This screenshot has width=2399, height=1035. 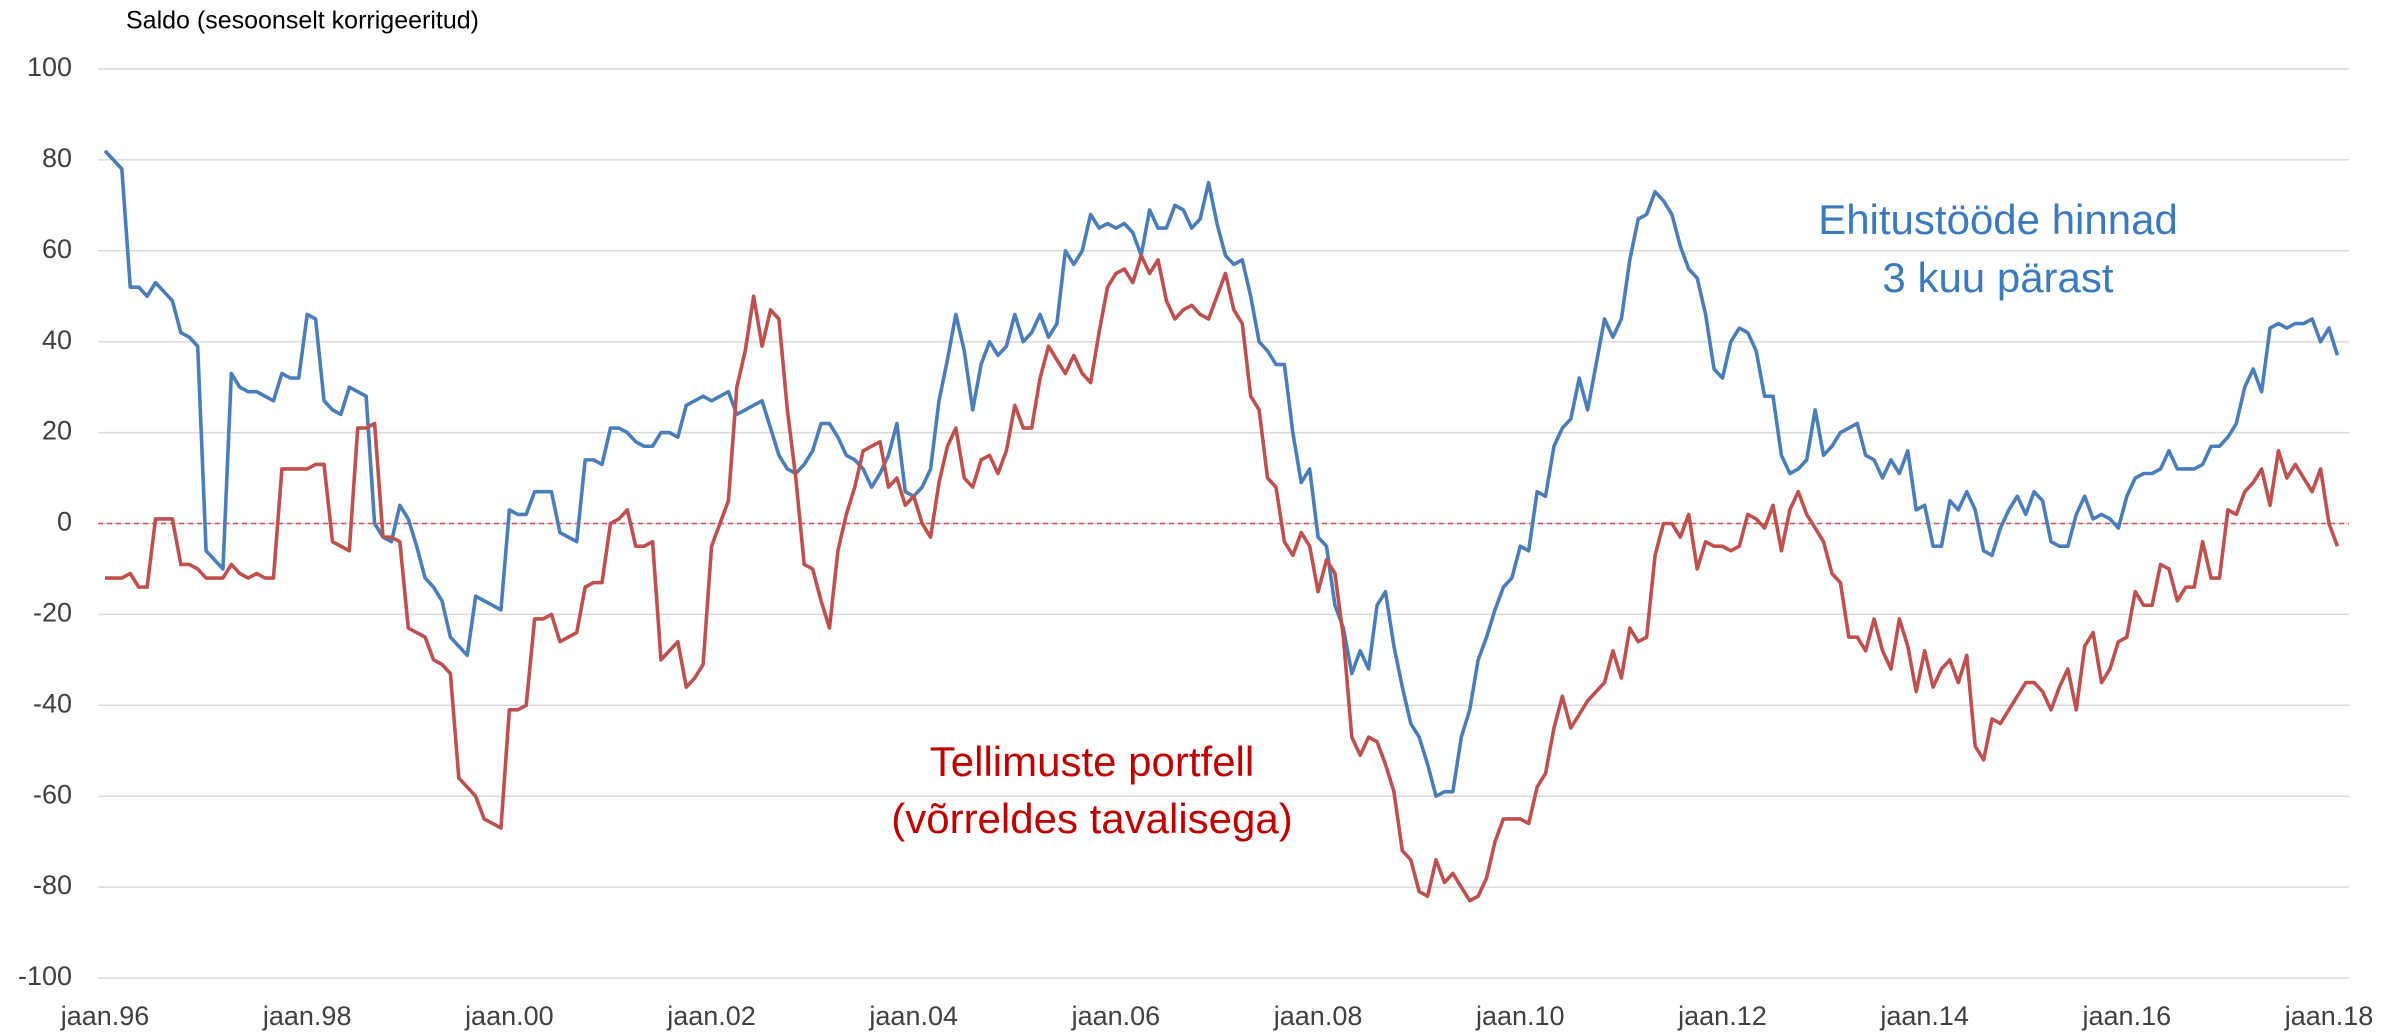 I want to click on y-tick-label: 40, so click(x=57, y=340).